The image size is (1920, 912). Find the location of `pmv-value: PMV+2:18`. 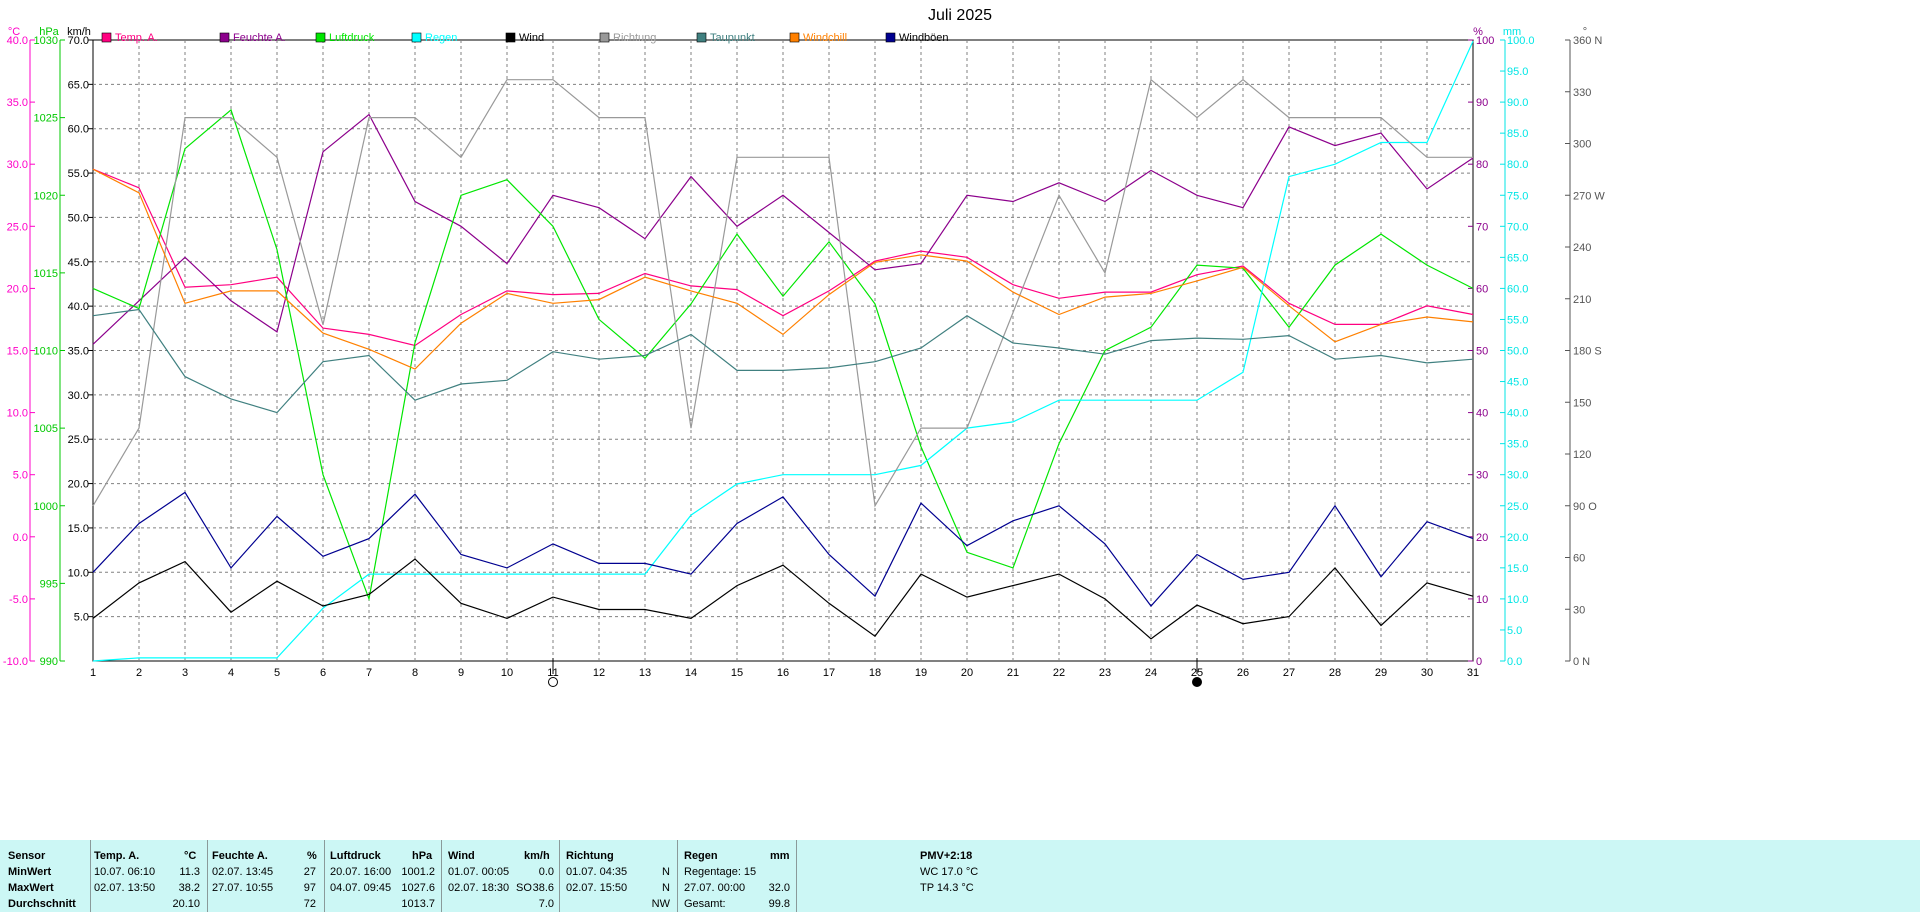

pmv-value: PMV+2:18 is located at coordinates (946, 856).